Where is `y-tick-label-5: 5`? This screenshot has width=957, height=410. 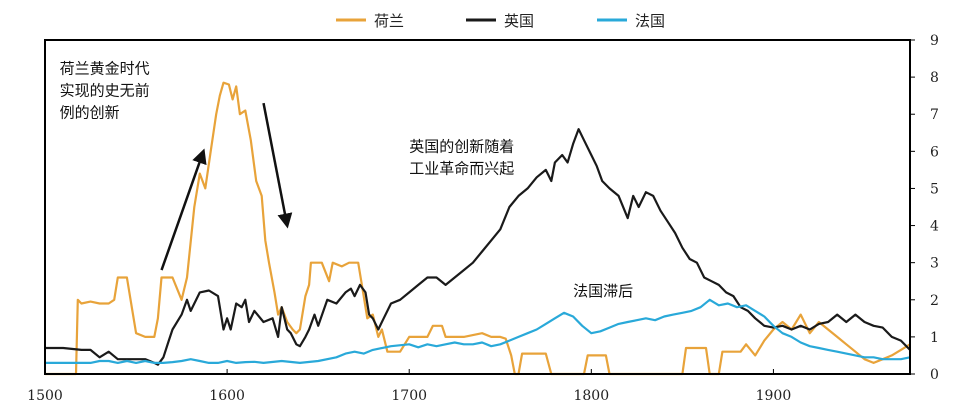
y-tick-label-5: 5 is located at coordinates (934, 189).